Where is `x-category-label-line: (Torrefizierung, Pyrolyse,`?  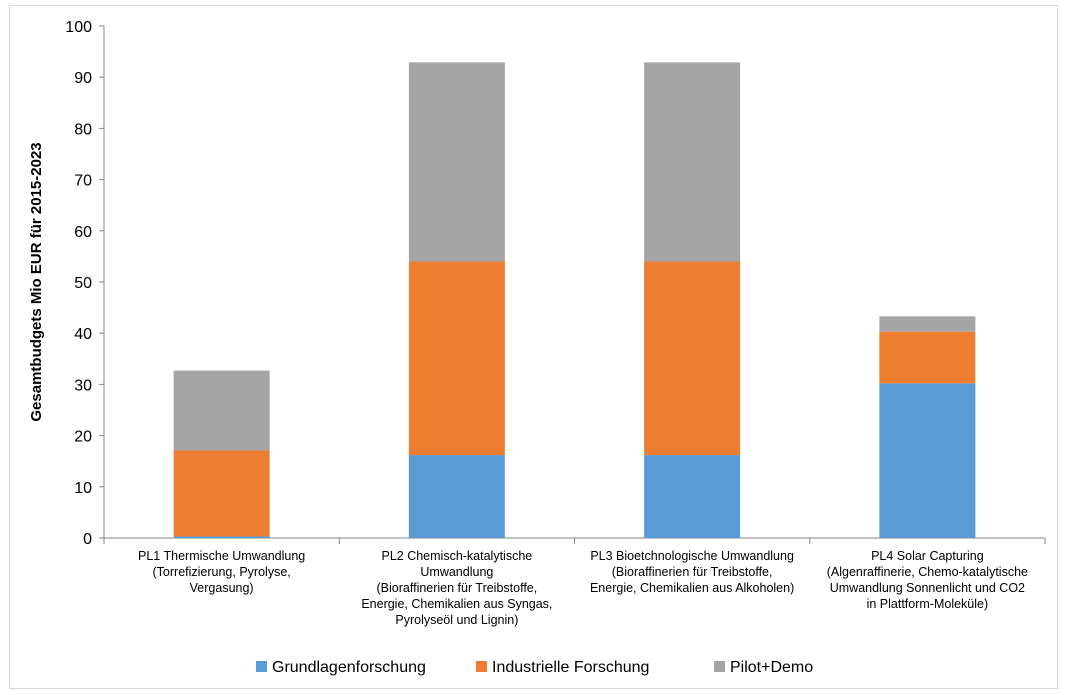
x-category-label-line: (Torrefizierung, Pyrolyse, is located at coordinates (222, 572).